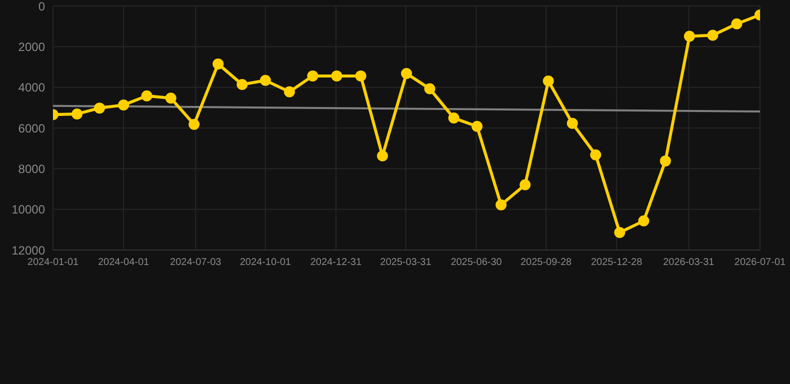 Image resolution: width=790 pixels, height=384 pixels. I want to click on x-tick-label: 2025-09-28, so click(546, 262).